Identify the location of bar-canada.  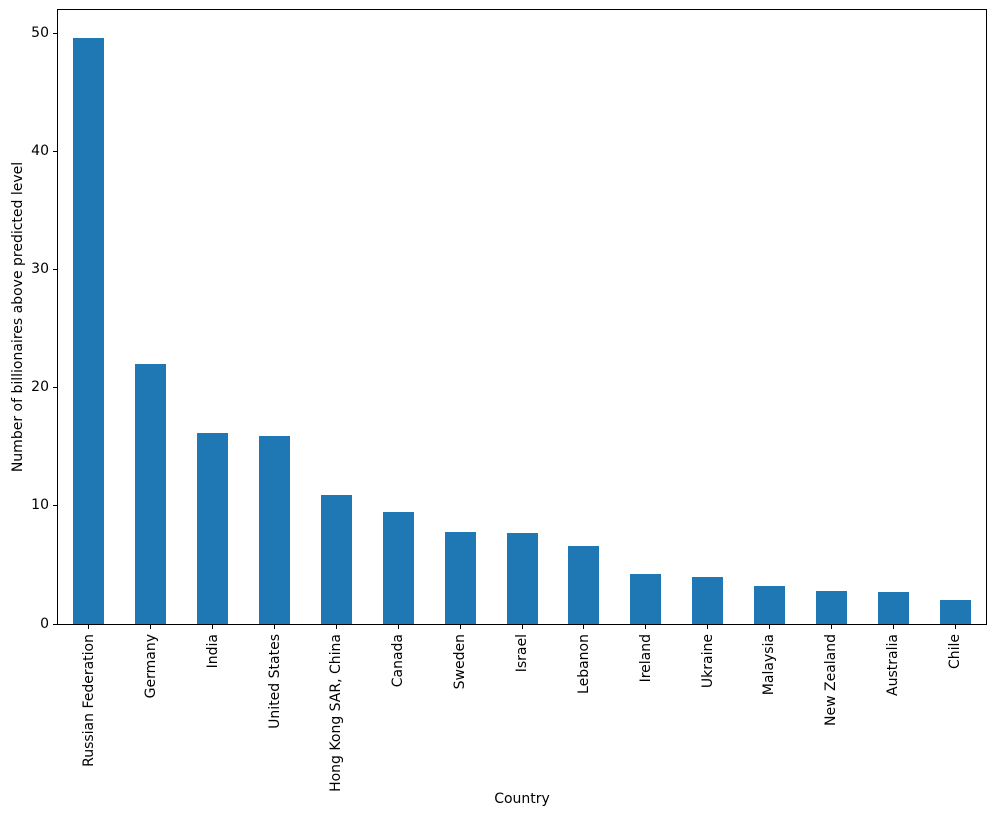
(398, 567).